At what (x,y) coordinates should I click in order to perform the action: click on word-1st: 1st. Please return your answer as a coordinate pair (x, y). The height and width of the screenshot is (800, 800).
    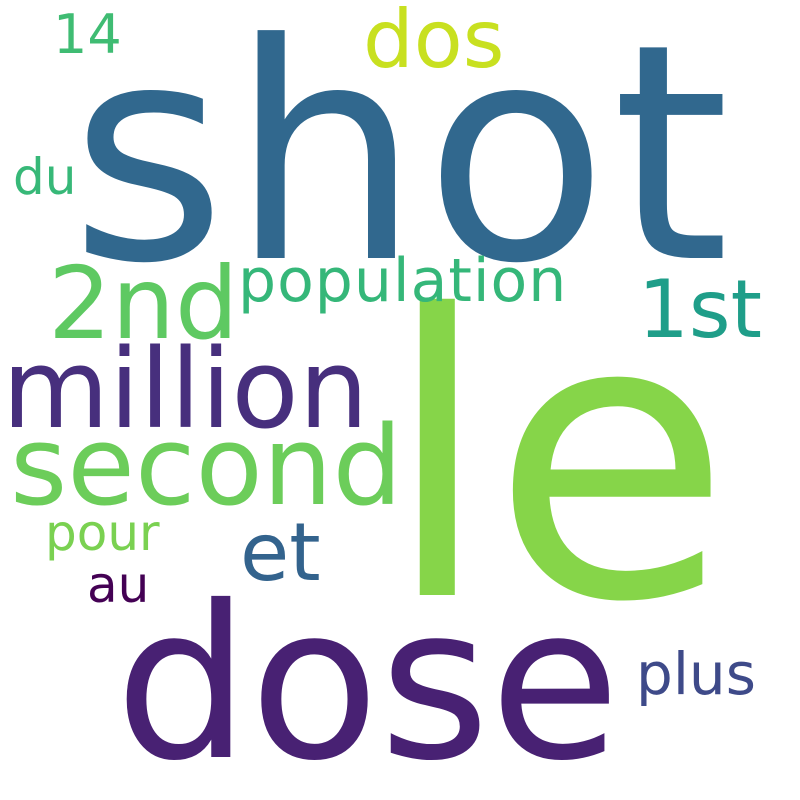
    Looking at the image, I should click on (700, 309).